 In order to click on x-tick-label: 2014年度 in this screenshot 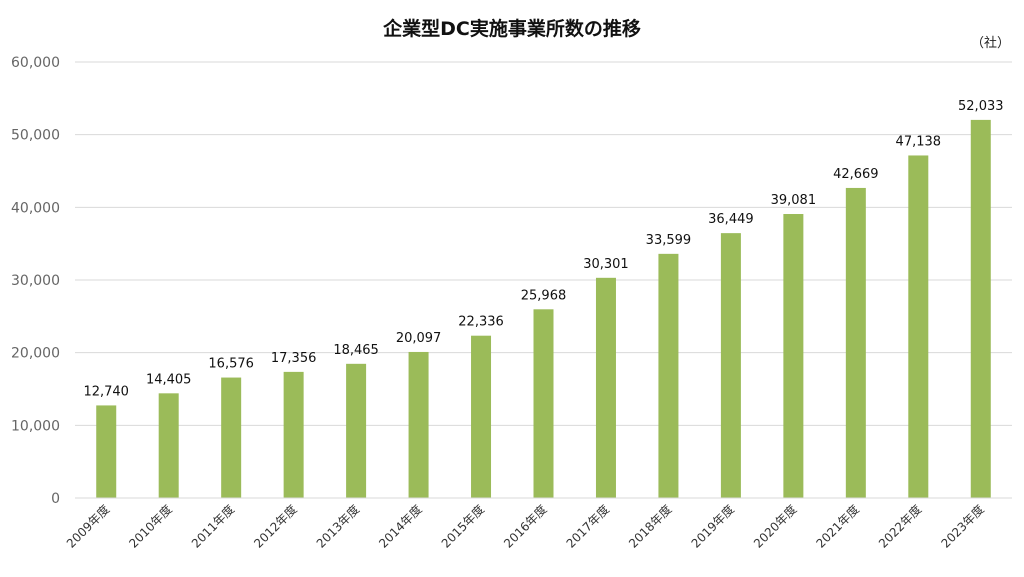, I will do `click(400, 526)`.